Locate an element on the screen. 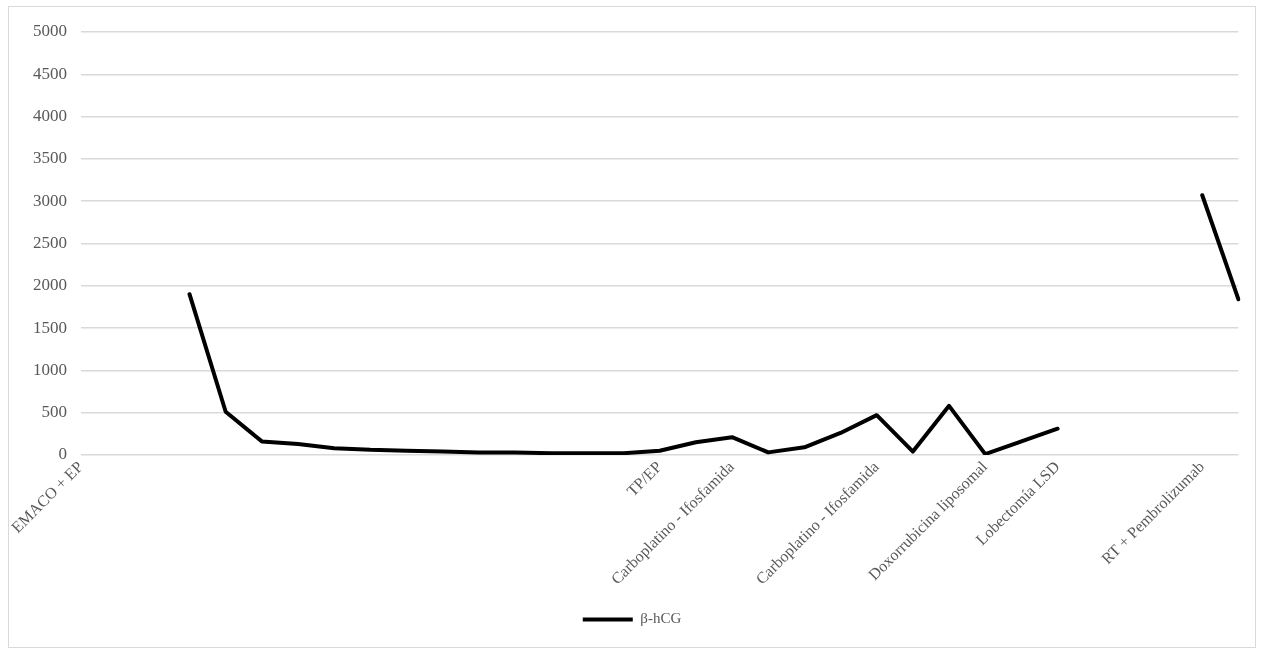 The image size is (1265, 657). y-tick-label: 500 is located at coordinates (54, 412).